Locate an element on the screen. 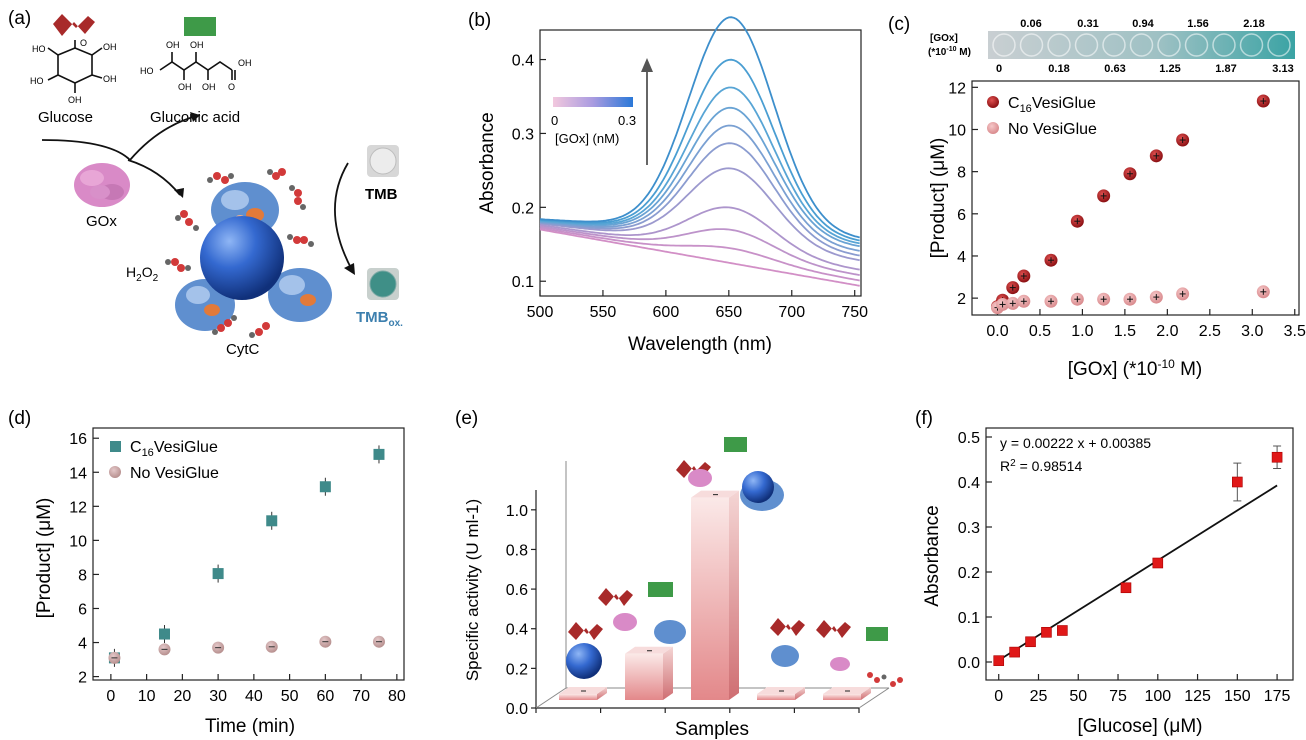 Image resolution: width=1306 pixels, height=740 pixels. chart-b-gradient-legend is located at coordinates (593, 102).